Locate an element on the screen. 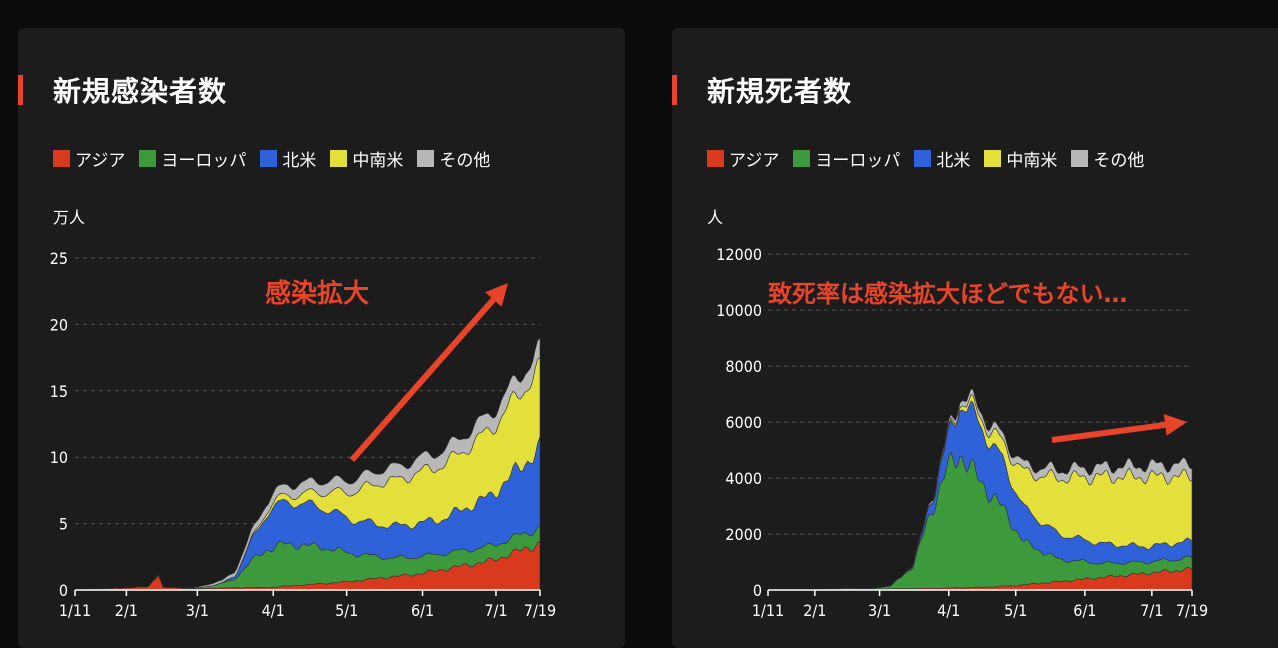 The width and height of the screenshot is (1278, 648). y-tick-label: 8000 is located at coordinates (743, 366).